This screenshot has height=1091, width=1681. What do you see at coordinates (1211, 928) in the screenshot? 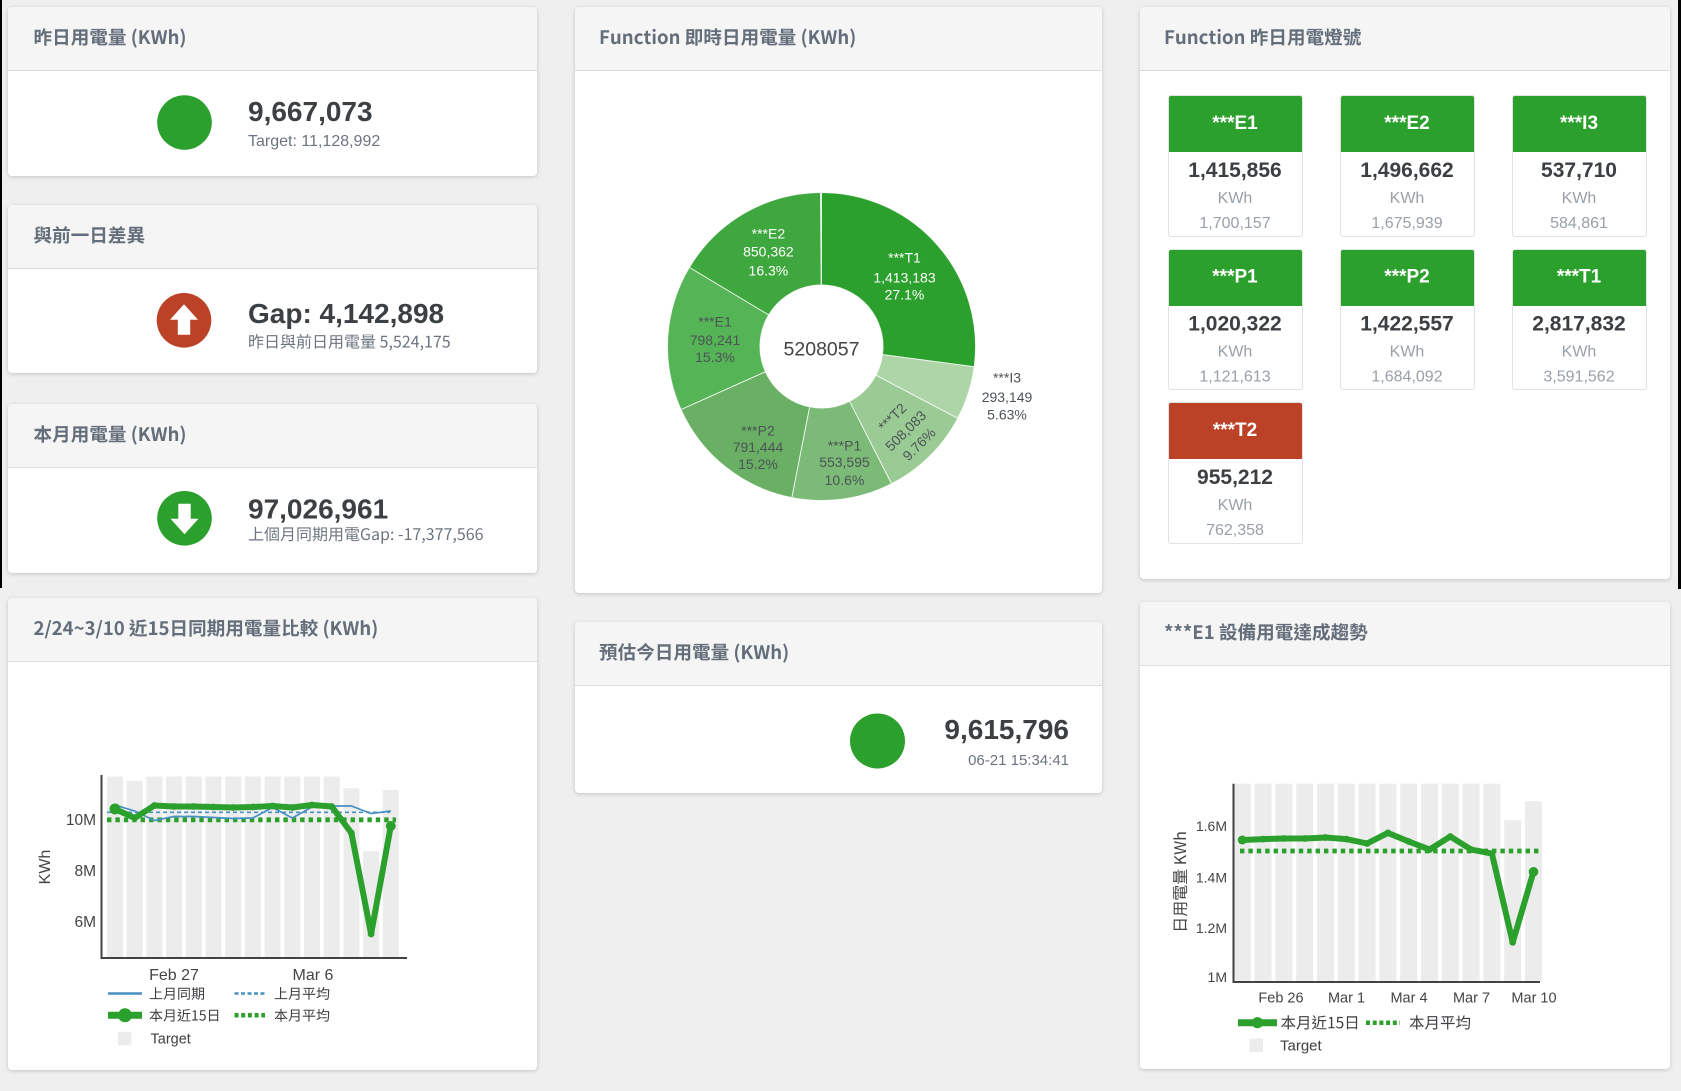
I see `svg-text: 1.2M` at bounding box center [1211, 928].